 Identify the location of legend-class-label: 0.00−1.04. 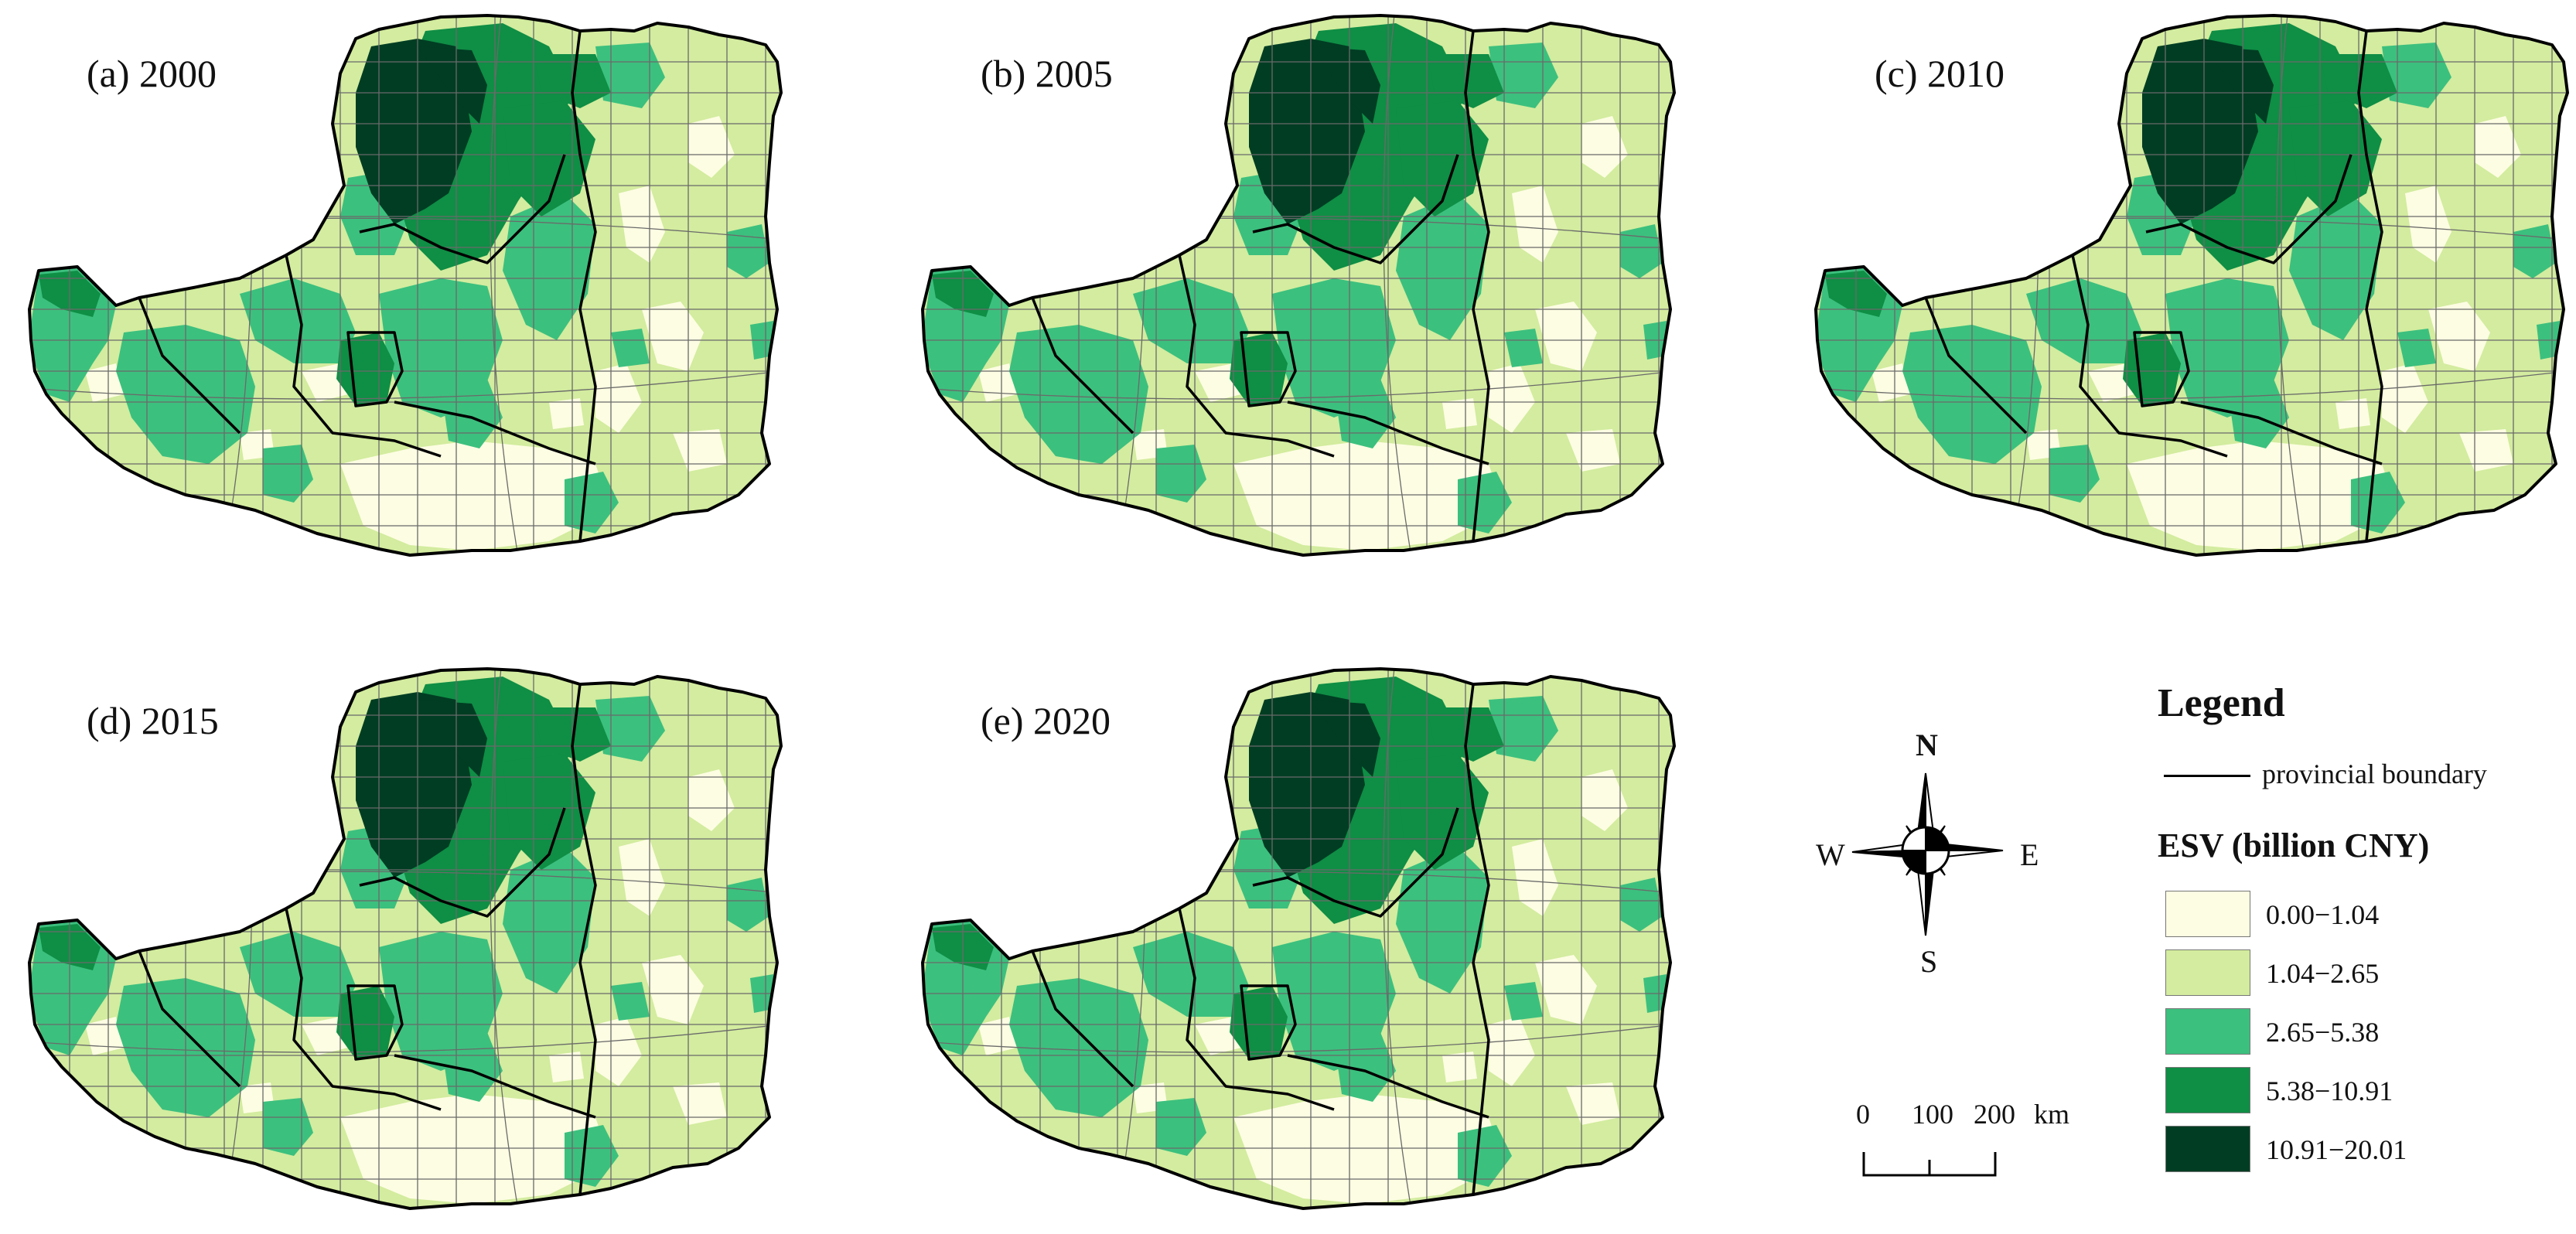
(2323, 915).